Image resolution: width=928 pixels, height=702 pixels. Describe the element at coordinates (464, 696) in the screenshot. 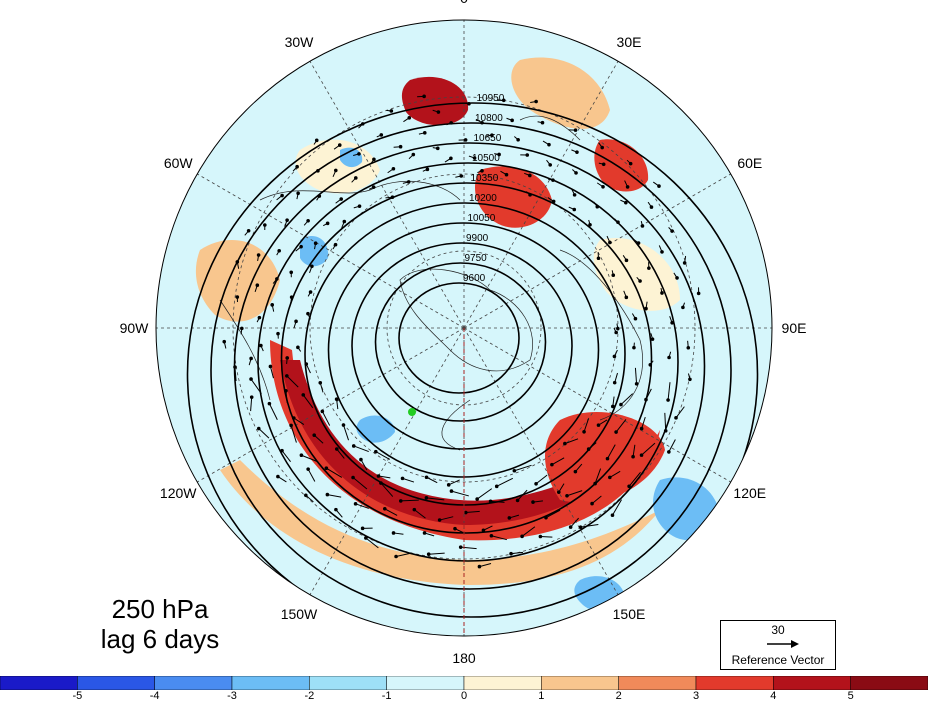

I see `colorbar-tick-label: 0` at that location.